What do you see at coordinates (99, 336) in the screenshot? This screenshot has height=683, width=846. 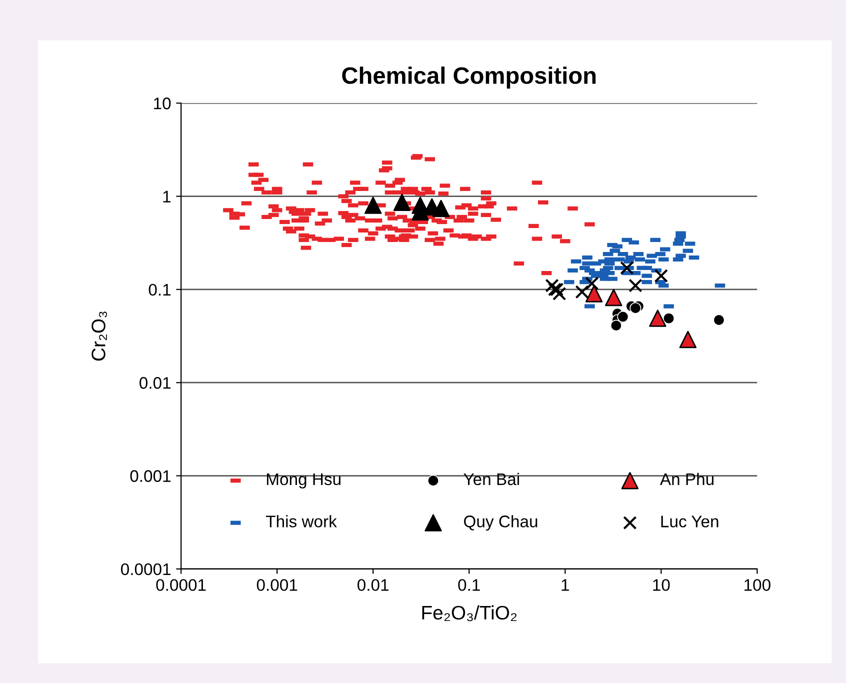 I see `y-axis-title: Cr₂O₃` at bounding box center [99, 336].